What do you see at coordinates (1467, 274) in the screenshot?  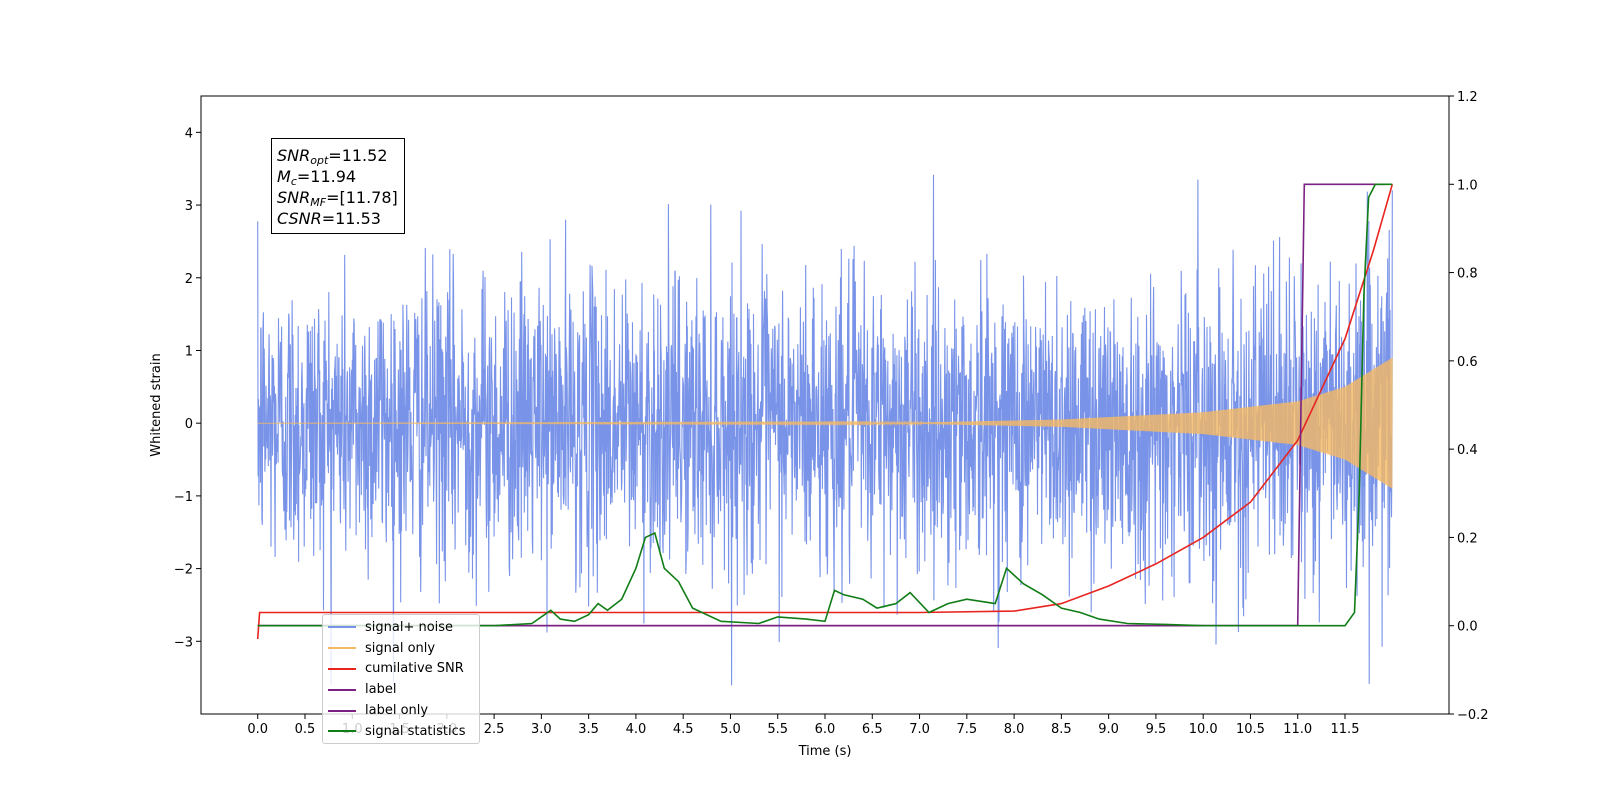 I see `y2-tick-label: 0.8` at bounding box center [1467, 274].